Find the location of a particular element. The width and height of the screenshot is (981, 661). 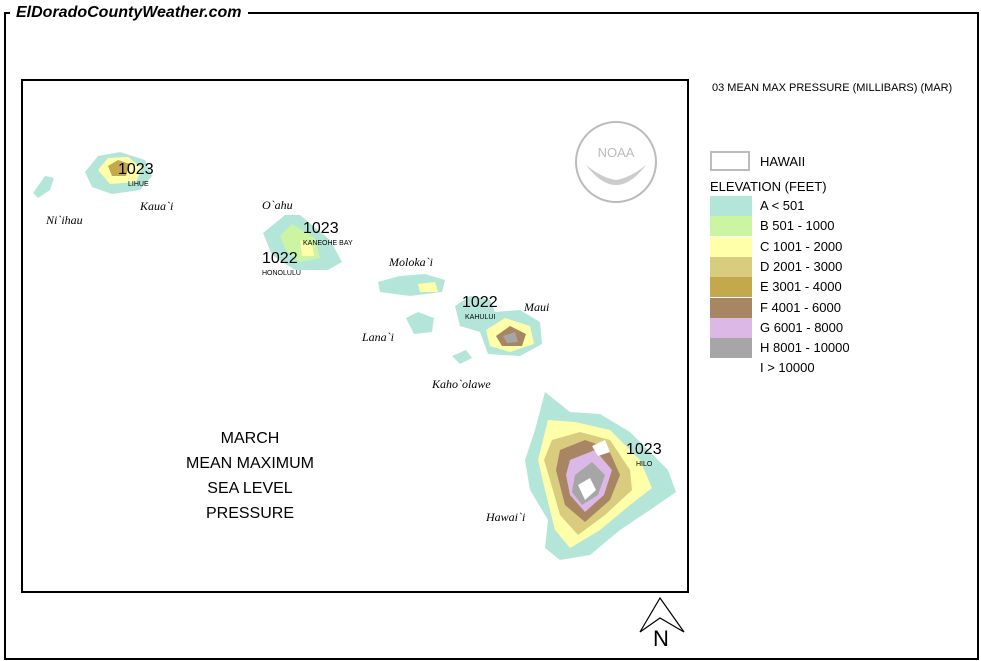

pressure-kaneohe: 1023 is located at coordinates (321, 228).